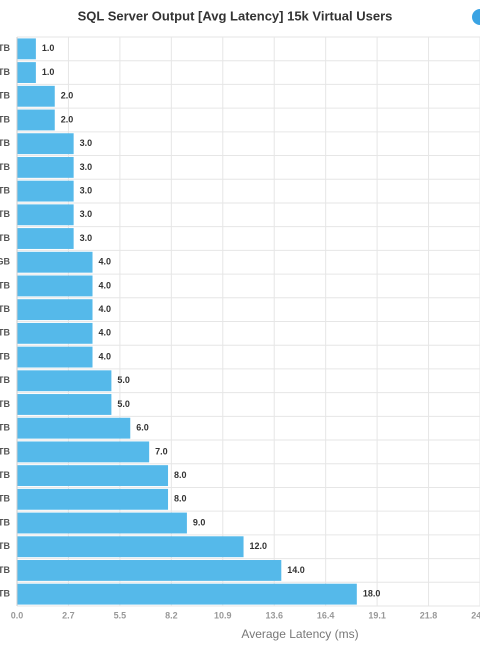 The image size is (480, 650). I want to click on x-tick-label: 2.7, so click(68, 615).